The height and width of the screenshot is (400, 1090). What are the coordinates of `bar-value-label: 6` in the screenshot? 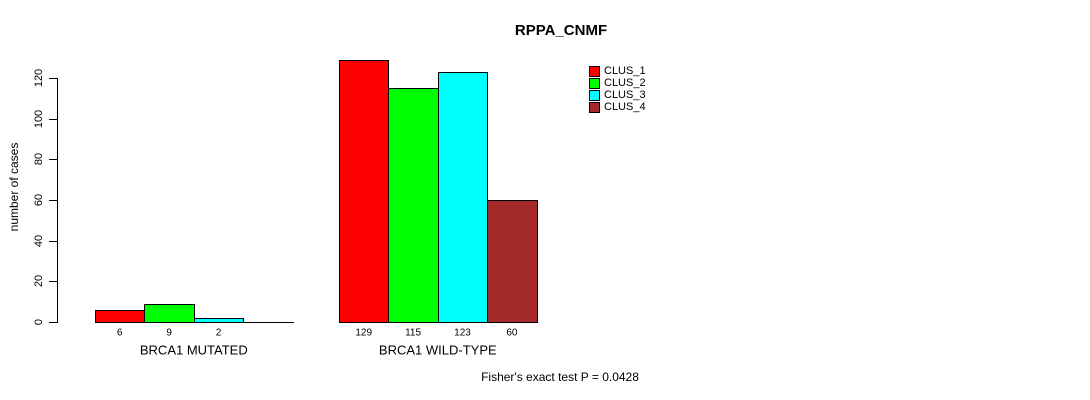 It's located at (119, 333).